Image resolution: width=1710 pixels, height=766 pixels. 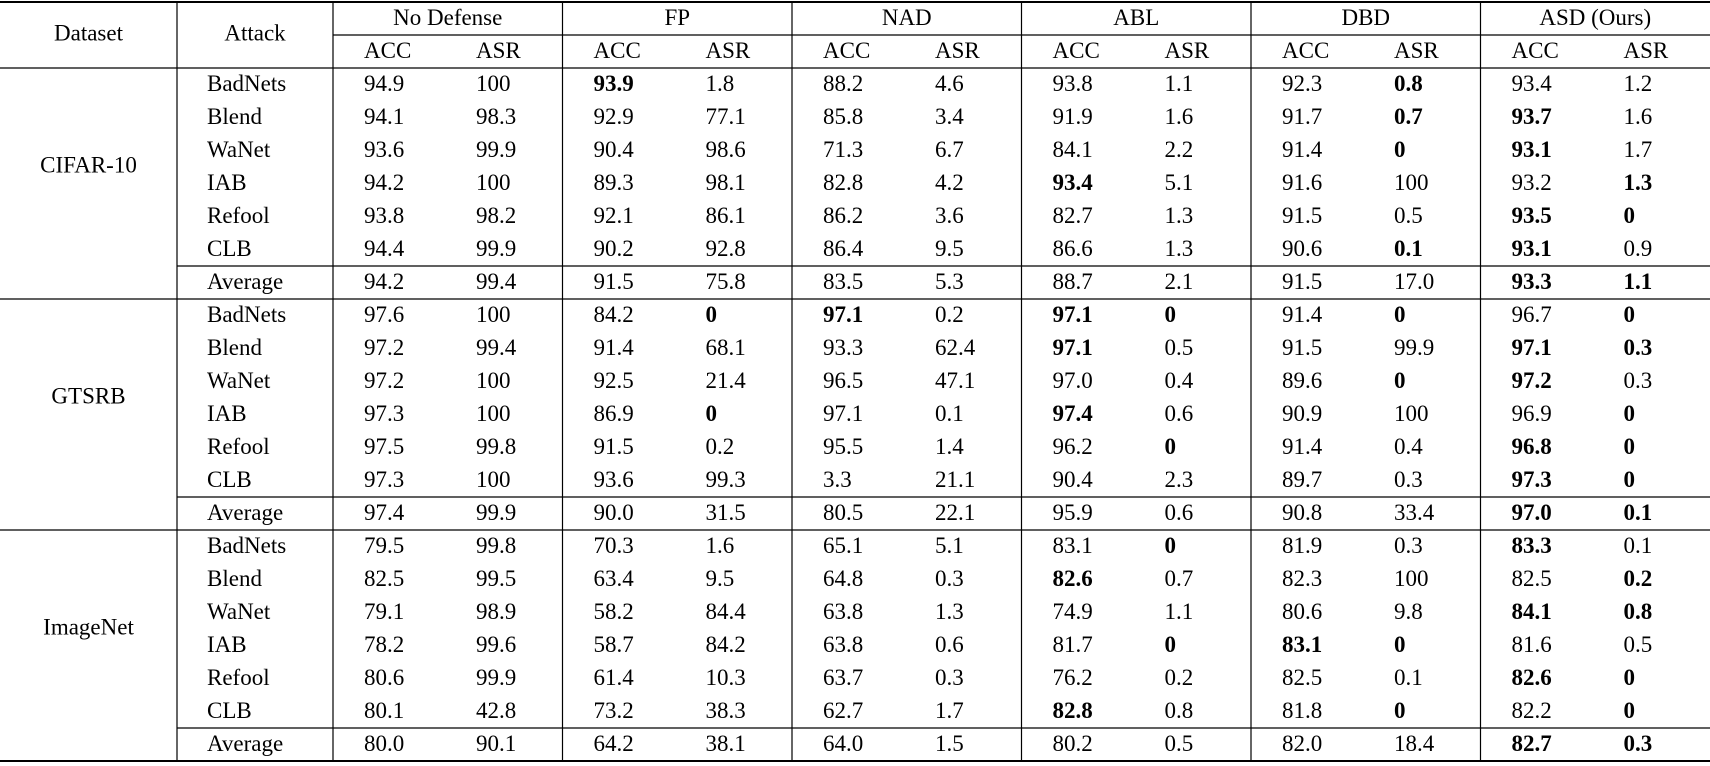 I want to click on value-cell: 9.5, so click(x=720, y=578).